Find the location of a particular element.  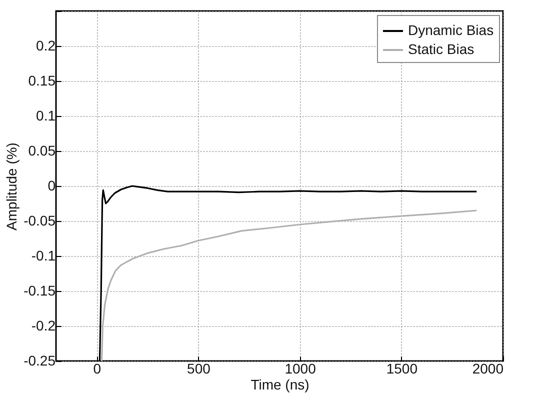

y-tick-label: 0.05 is located at coordinates (42, 150).